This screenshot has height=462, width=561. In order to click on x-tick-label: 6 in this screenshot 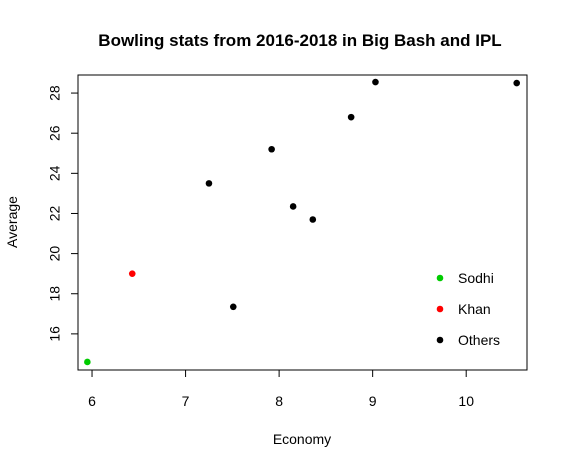, I will do `click(92, 401)`.